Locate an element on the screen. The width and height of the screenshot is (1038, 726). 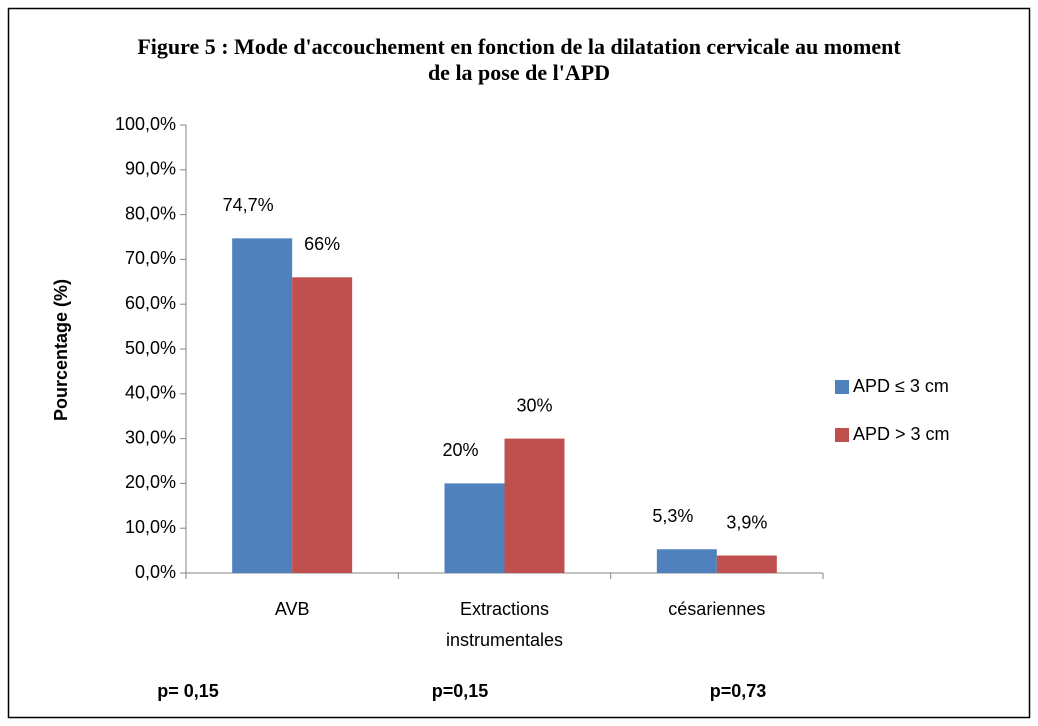
y-tick-label: 20,0% is located at coordinates (150, 482).